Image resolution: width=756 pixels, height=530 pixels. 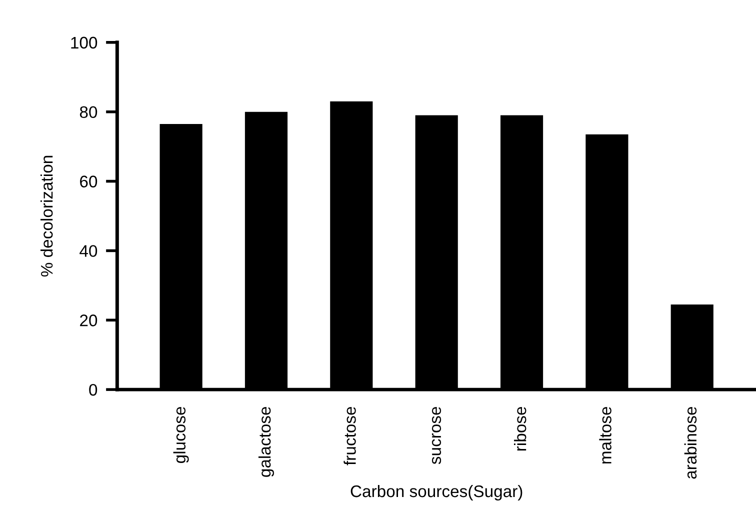 I want to click on x-tick-label: glucose, so click(x=181, y=434).